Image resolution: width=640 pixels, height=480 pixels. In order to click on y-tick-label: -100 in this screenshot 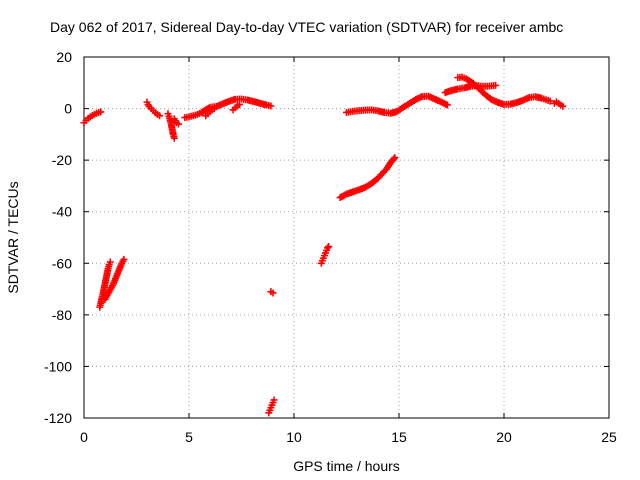, I will do `click(58, 366)`.